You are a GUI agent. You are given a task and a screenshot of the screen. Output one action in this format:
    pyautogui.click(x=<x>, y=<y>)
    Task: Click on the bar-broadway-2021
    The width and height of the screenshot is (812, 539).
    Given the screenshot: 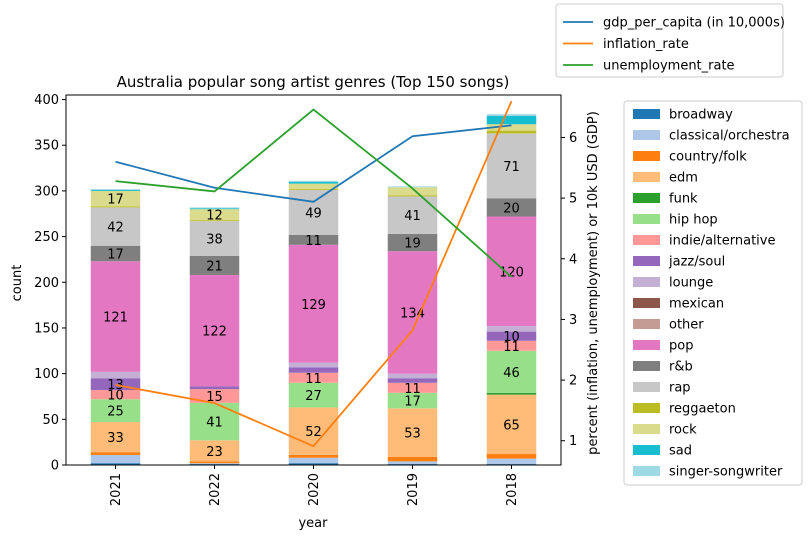 What is the action you would take?
    pyautogui.click(x=115, y=464)
    